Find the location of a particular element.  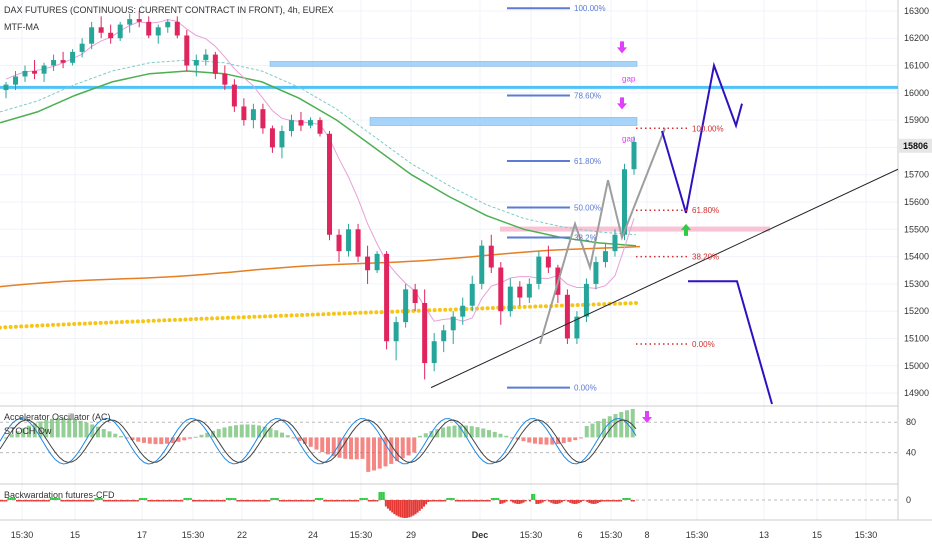

price-tick-label: 15700 is located at coordinates (916, 175).